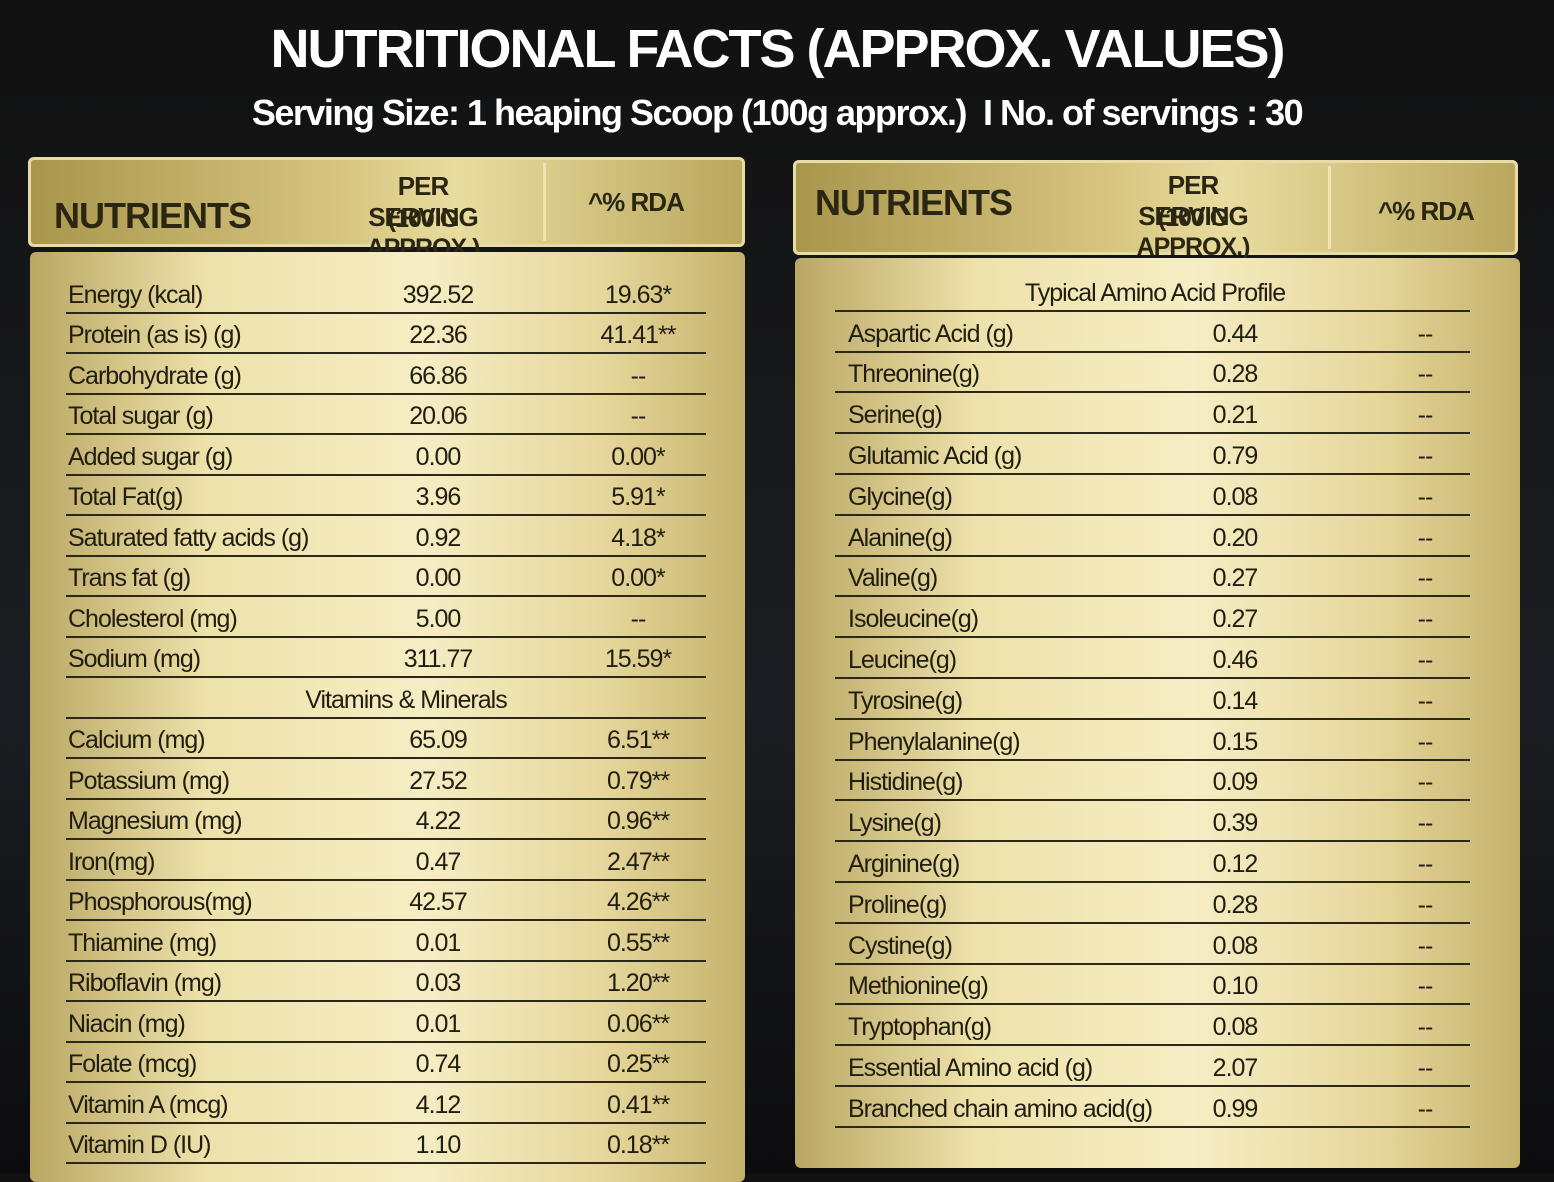  I want to click on table-row: Phenylalanine(g) 0.15 --, so click(1152, 741).